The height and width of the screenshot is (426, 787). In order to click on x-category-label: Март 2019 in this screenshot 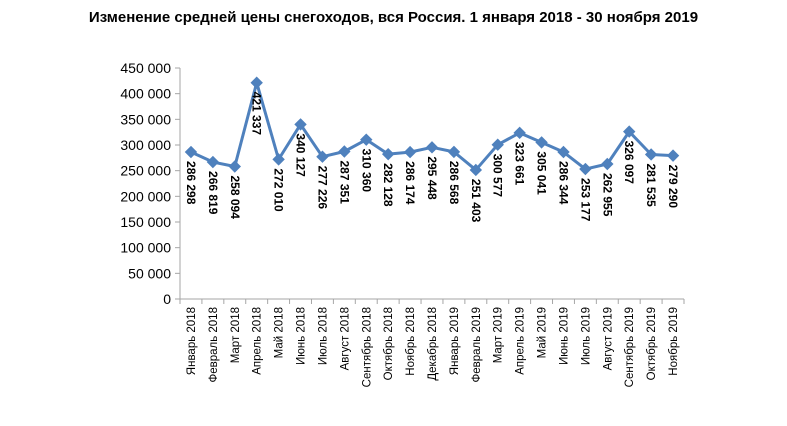, I will do `click(499, 335)`.